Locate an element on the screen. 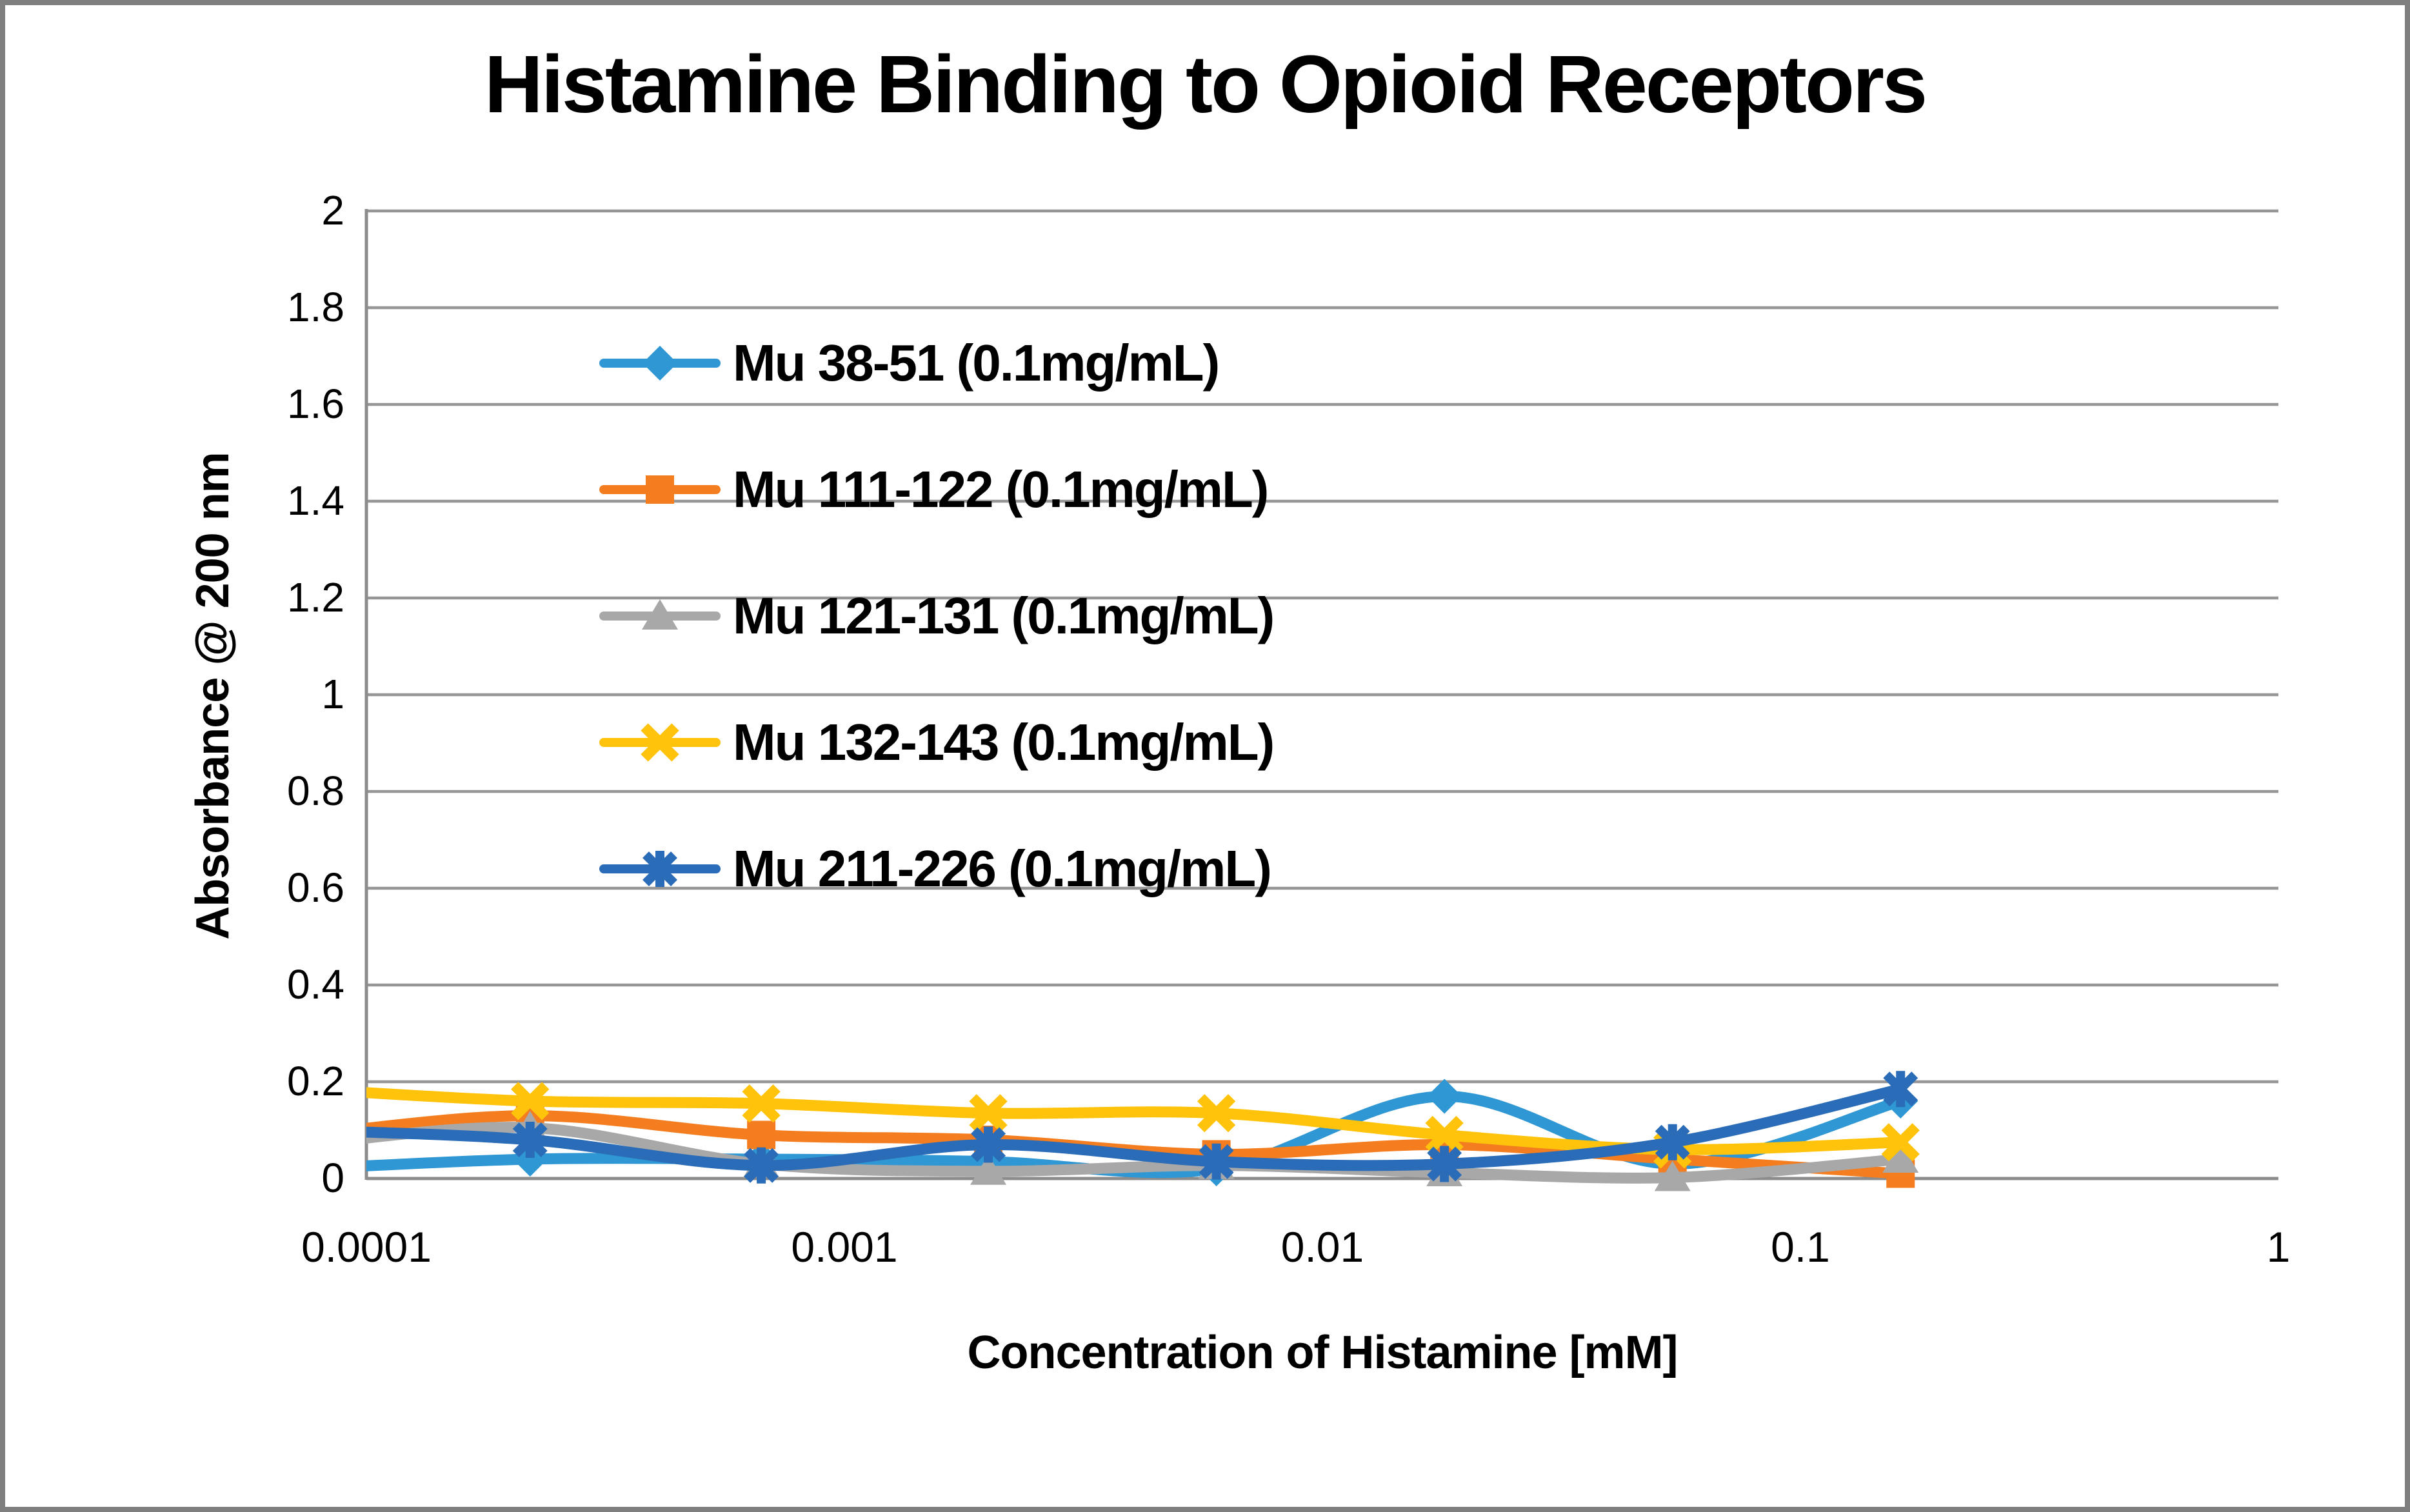  legend-entry: Mu 111-122 (0.1mg/mL) is located at coordinates (934, 489).